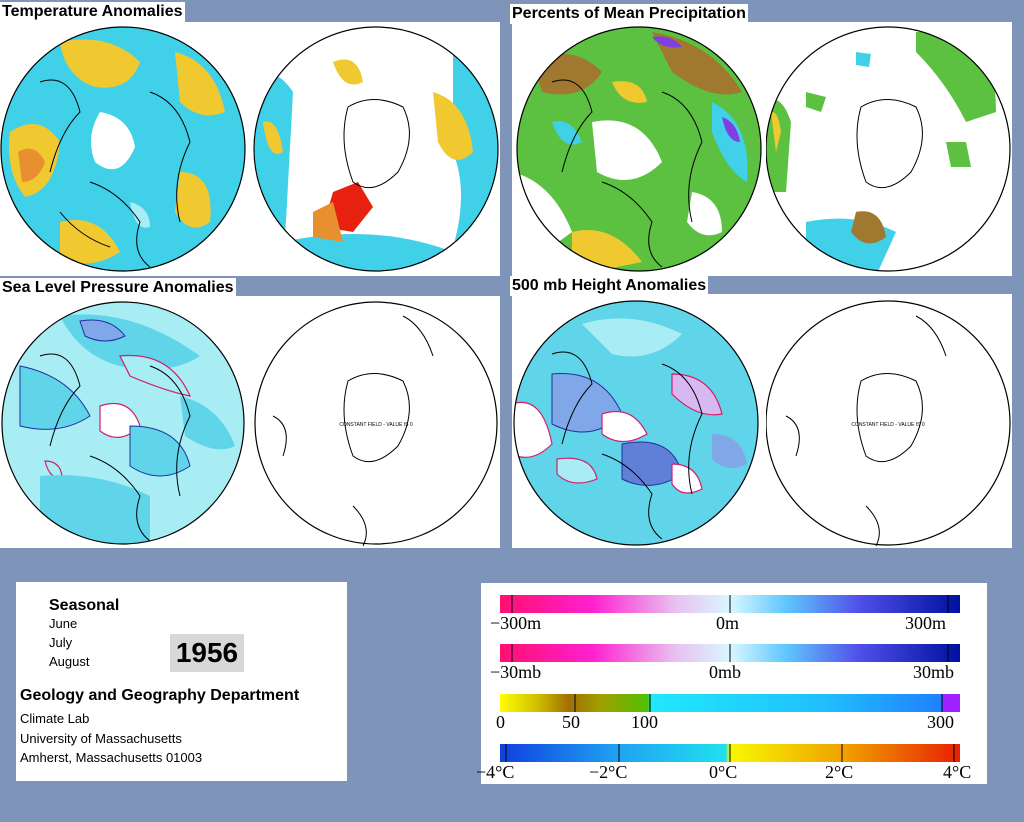 This screenshot has height=822, width=1024. Describe the element at coordinates (84, 605) in the screenshot. I see `period-label: Seasonal` at that location.